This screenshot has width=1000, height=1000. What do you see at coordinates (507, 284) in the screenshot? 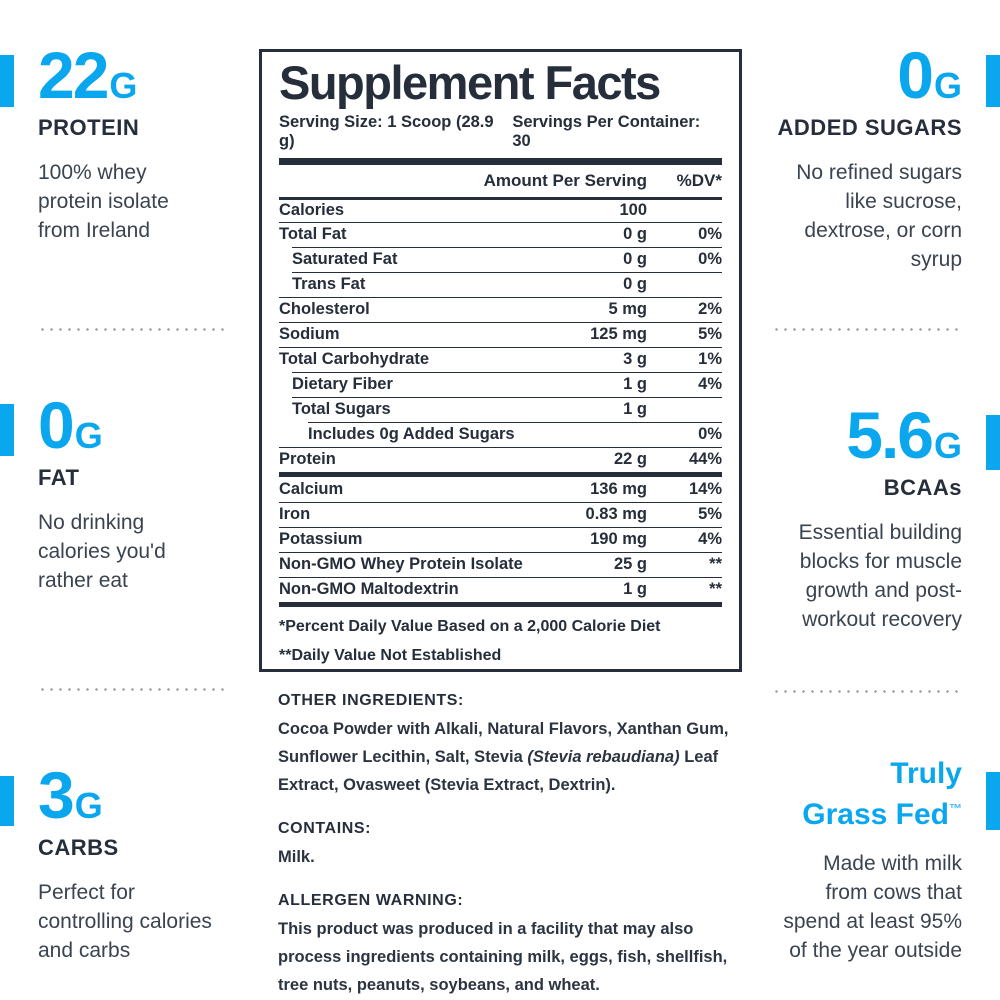
I see `facts-row: Trans Fat 0 g` at bounding box center [507, 284].